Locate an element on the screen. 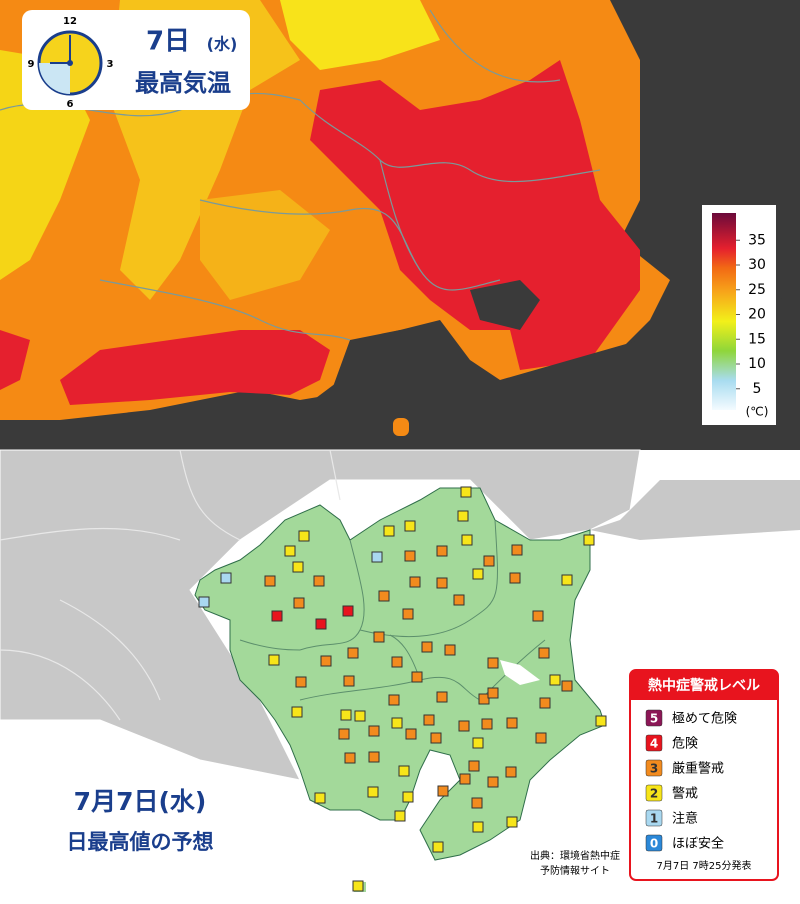 Image resolution: width=800 pixels, height=904 pixels. level-label: 警戒 is located at coordinates (685, 794).